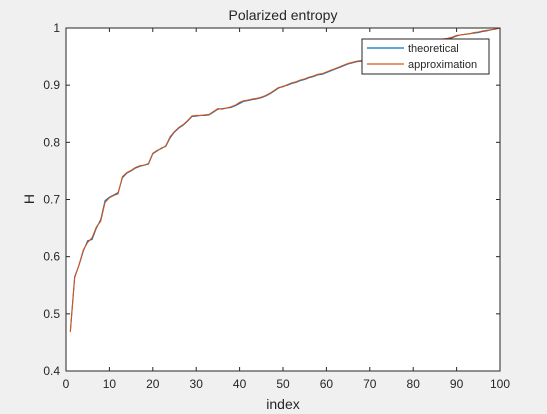  I want to click on y-tick-label: 0.7, so click(51, 200).